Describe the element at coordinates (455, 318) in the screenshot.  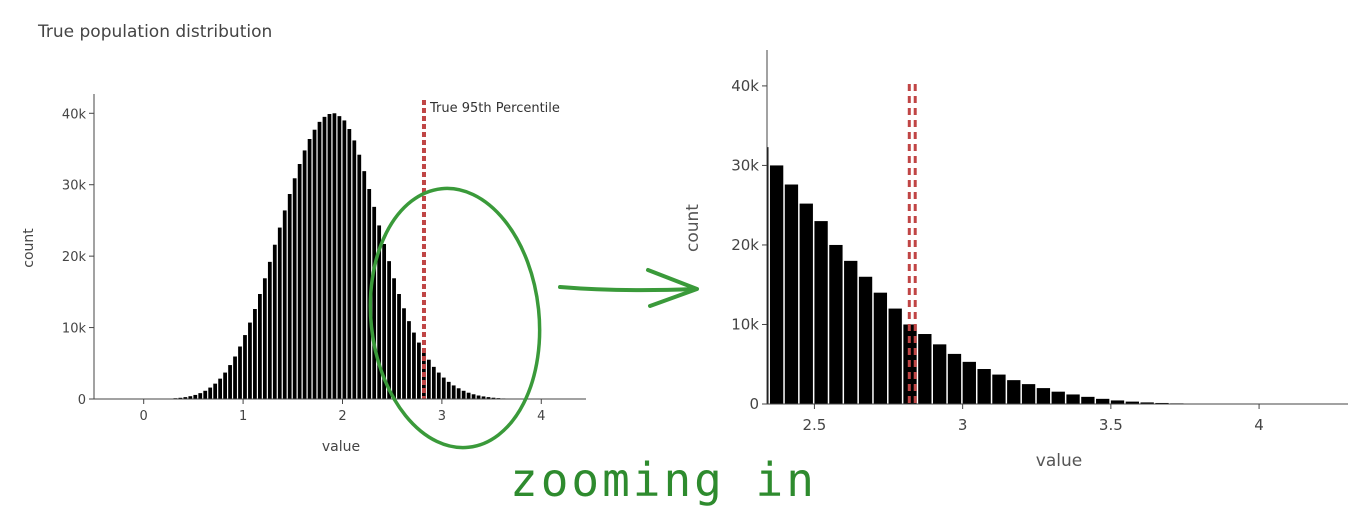
I see `zoom-circle` at that location.